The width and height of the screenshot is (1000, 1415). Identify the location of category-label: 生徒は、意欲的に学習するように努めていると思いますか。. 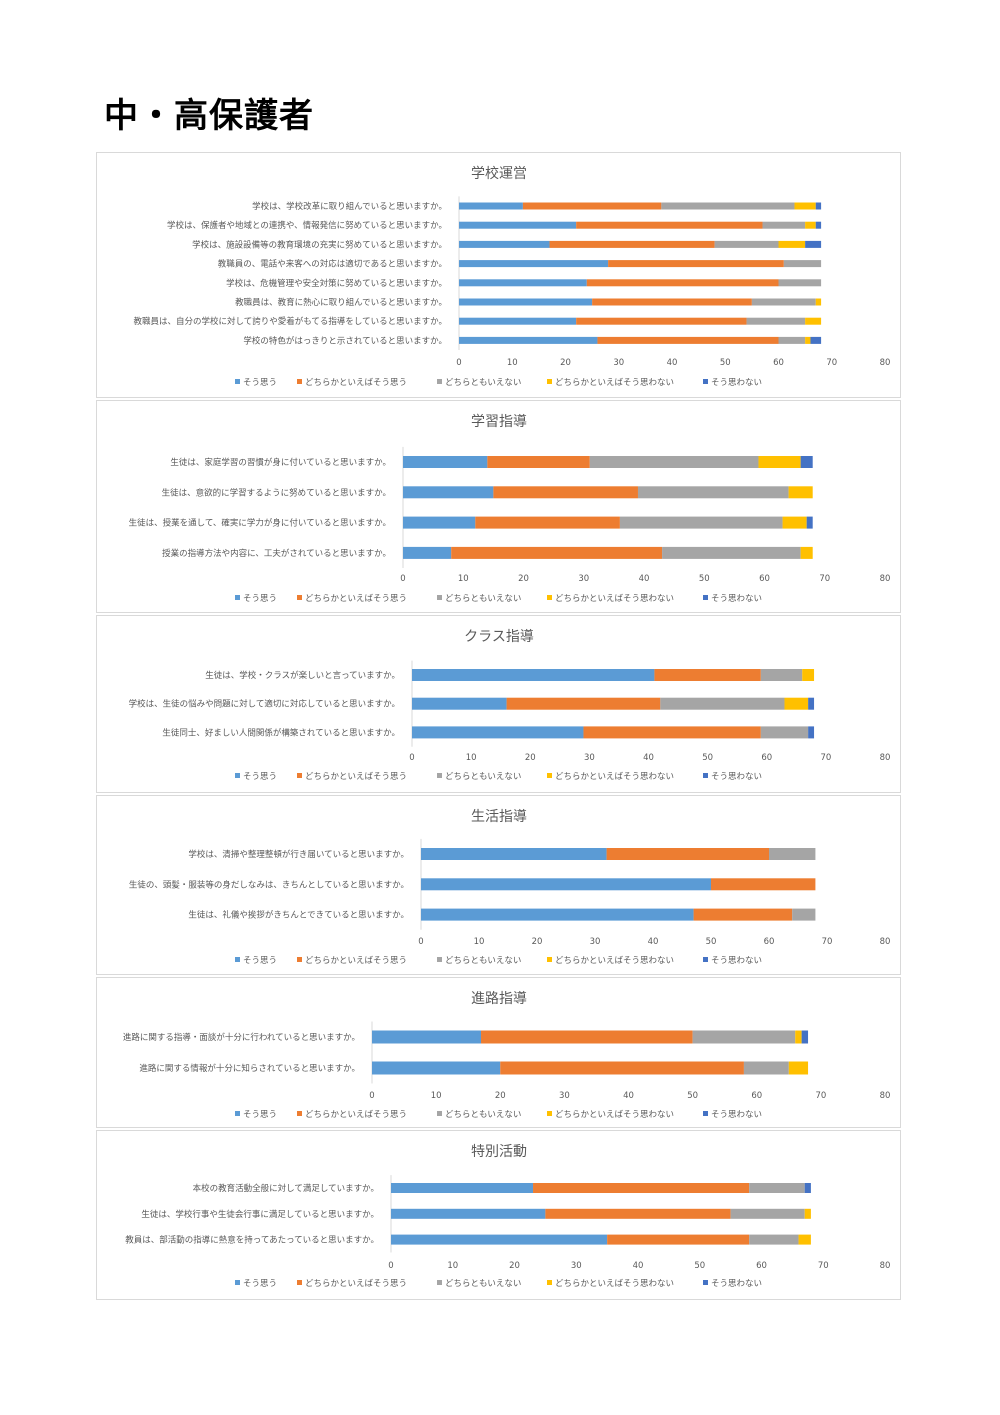
(276, 492).